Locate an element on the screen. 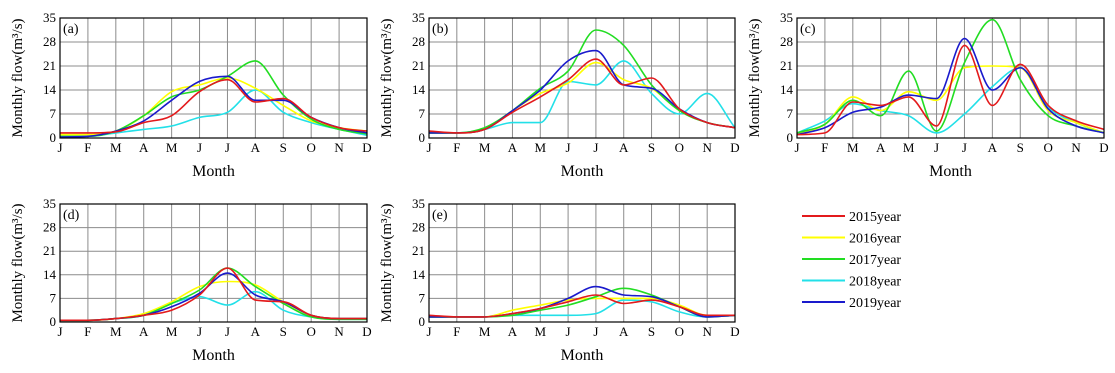 The width and height of the screenshot is (1115, 373). series-line-2019year is located at coordinates (582, 91).